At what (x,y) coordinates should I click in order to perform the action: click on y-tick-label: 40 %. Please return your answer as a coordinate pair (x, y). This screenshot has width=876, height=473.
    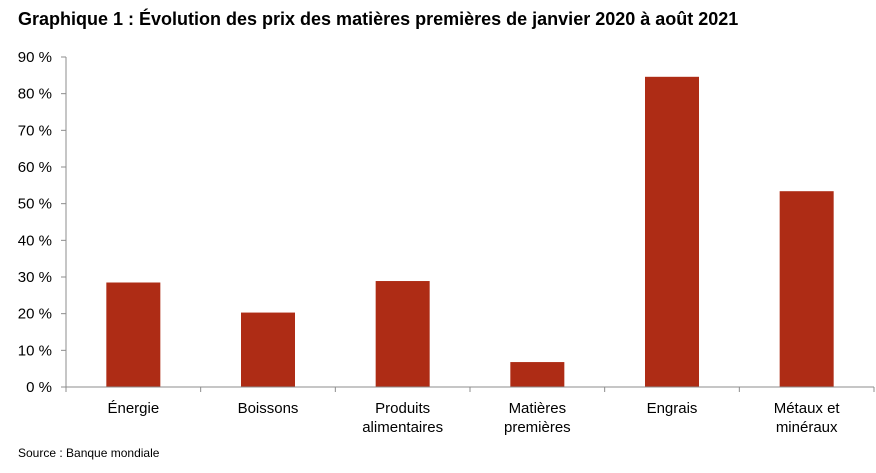
    Looking at the image, I should click on (35, 240).